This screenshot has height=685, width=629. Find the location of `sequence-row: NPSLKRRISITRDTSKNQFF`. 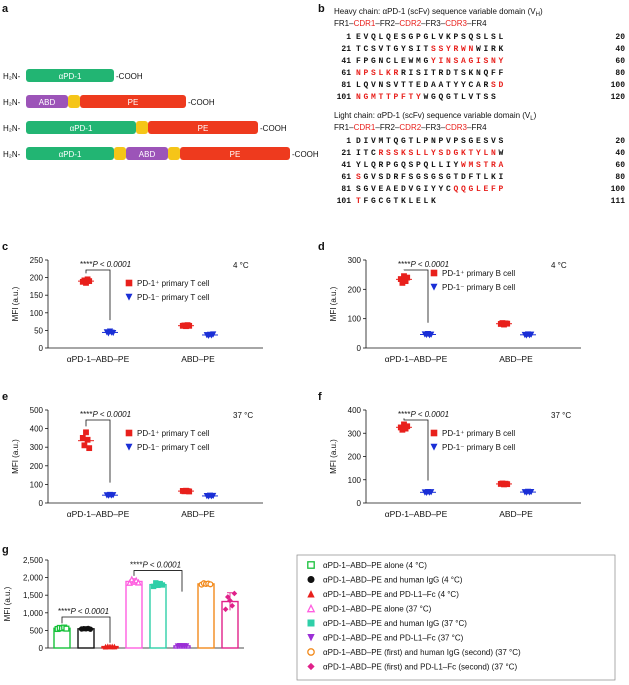

sequence-row: NPSLKRRISITRDTSKNQFF is located at coordinates (431, 73).